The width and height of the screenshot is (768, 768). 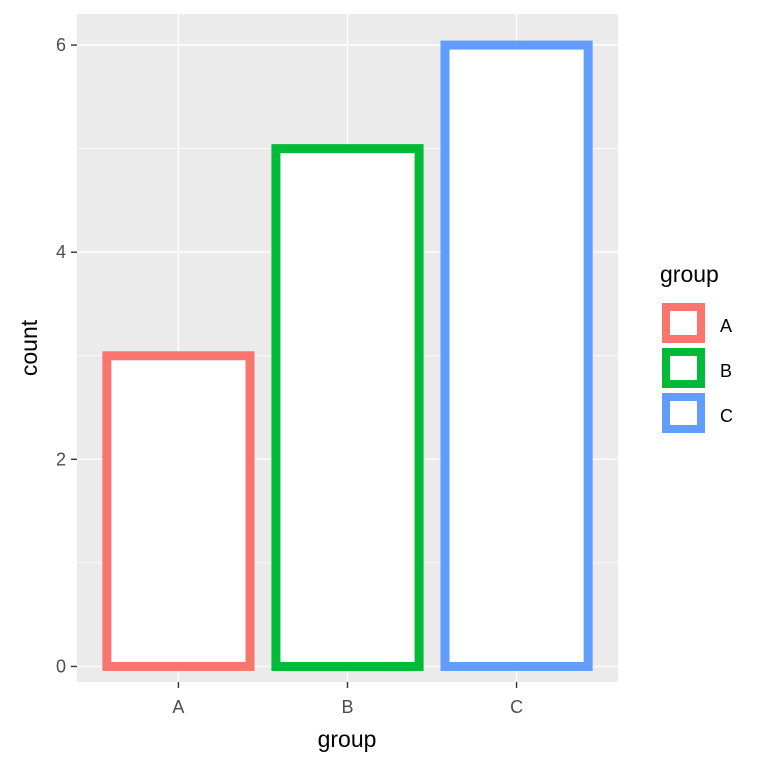 I want to click on legend-key-C, so click(x=683, y=413).